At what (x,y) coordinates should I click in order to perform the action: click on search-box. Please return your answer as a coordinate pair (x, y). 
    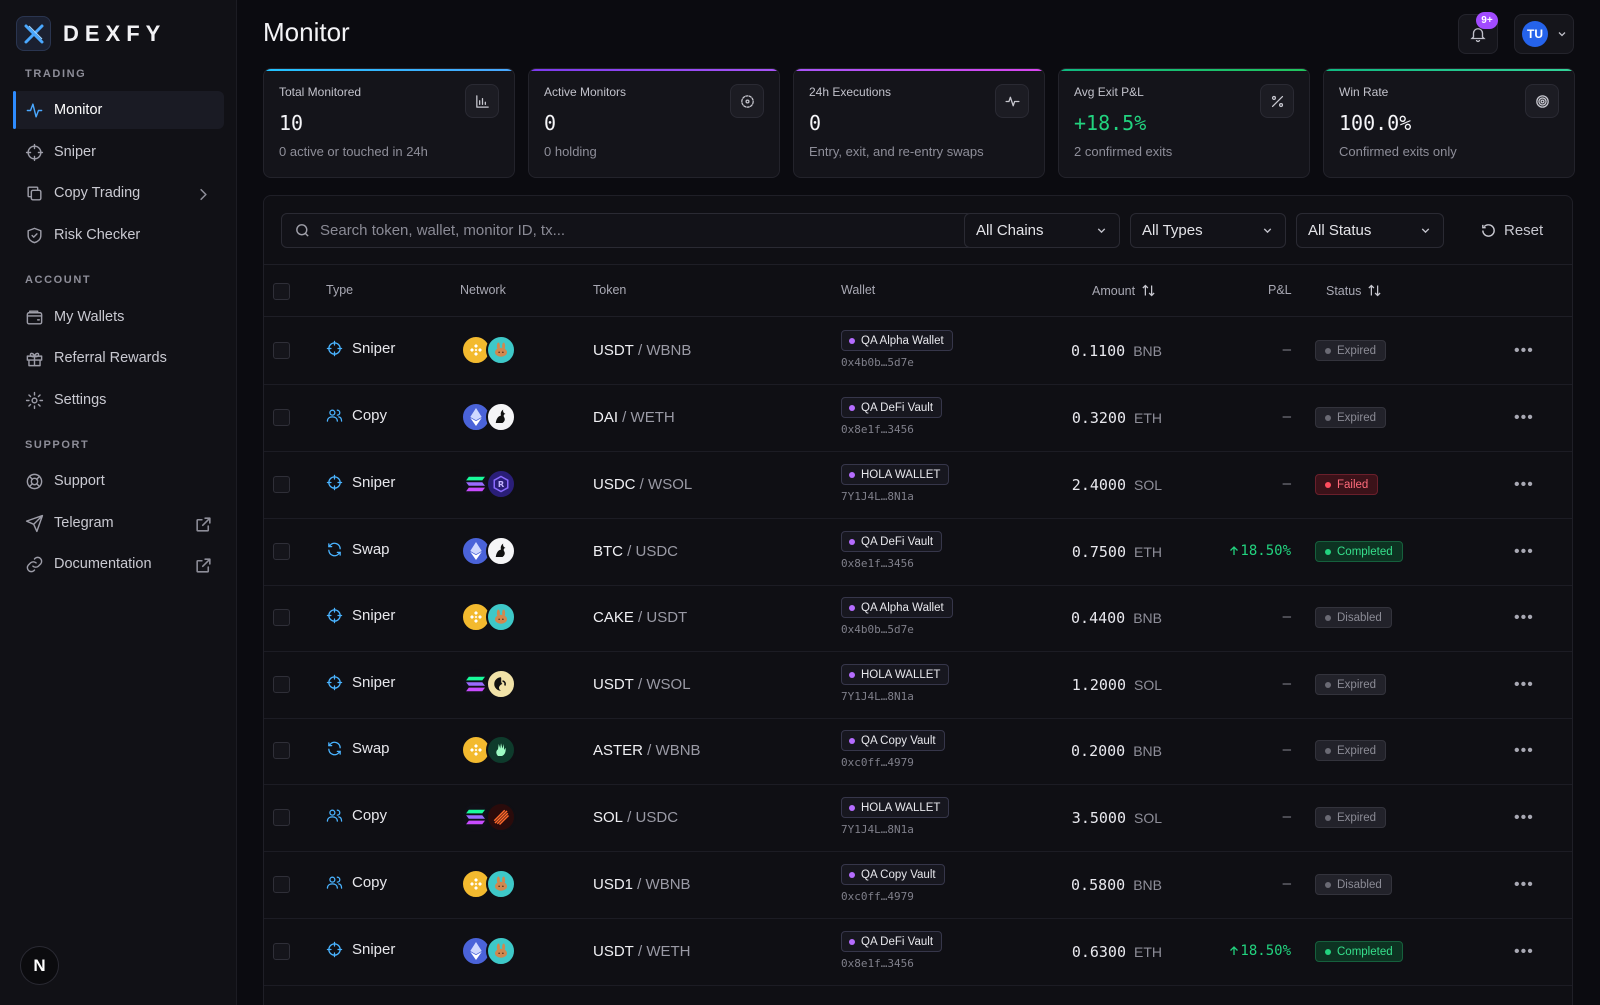
    Looking at the image, I should click on (627, 230).